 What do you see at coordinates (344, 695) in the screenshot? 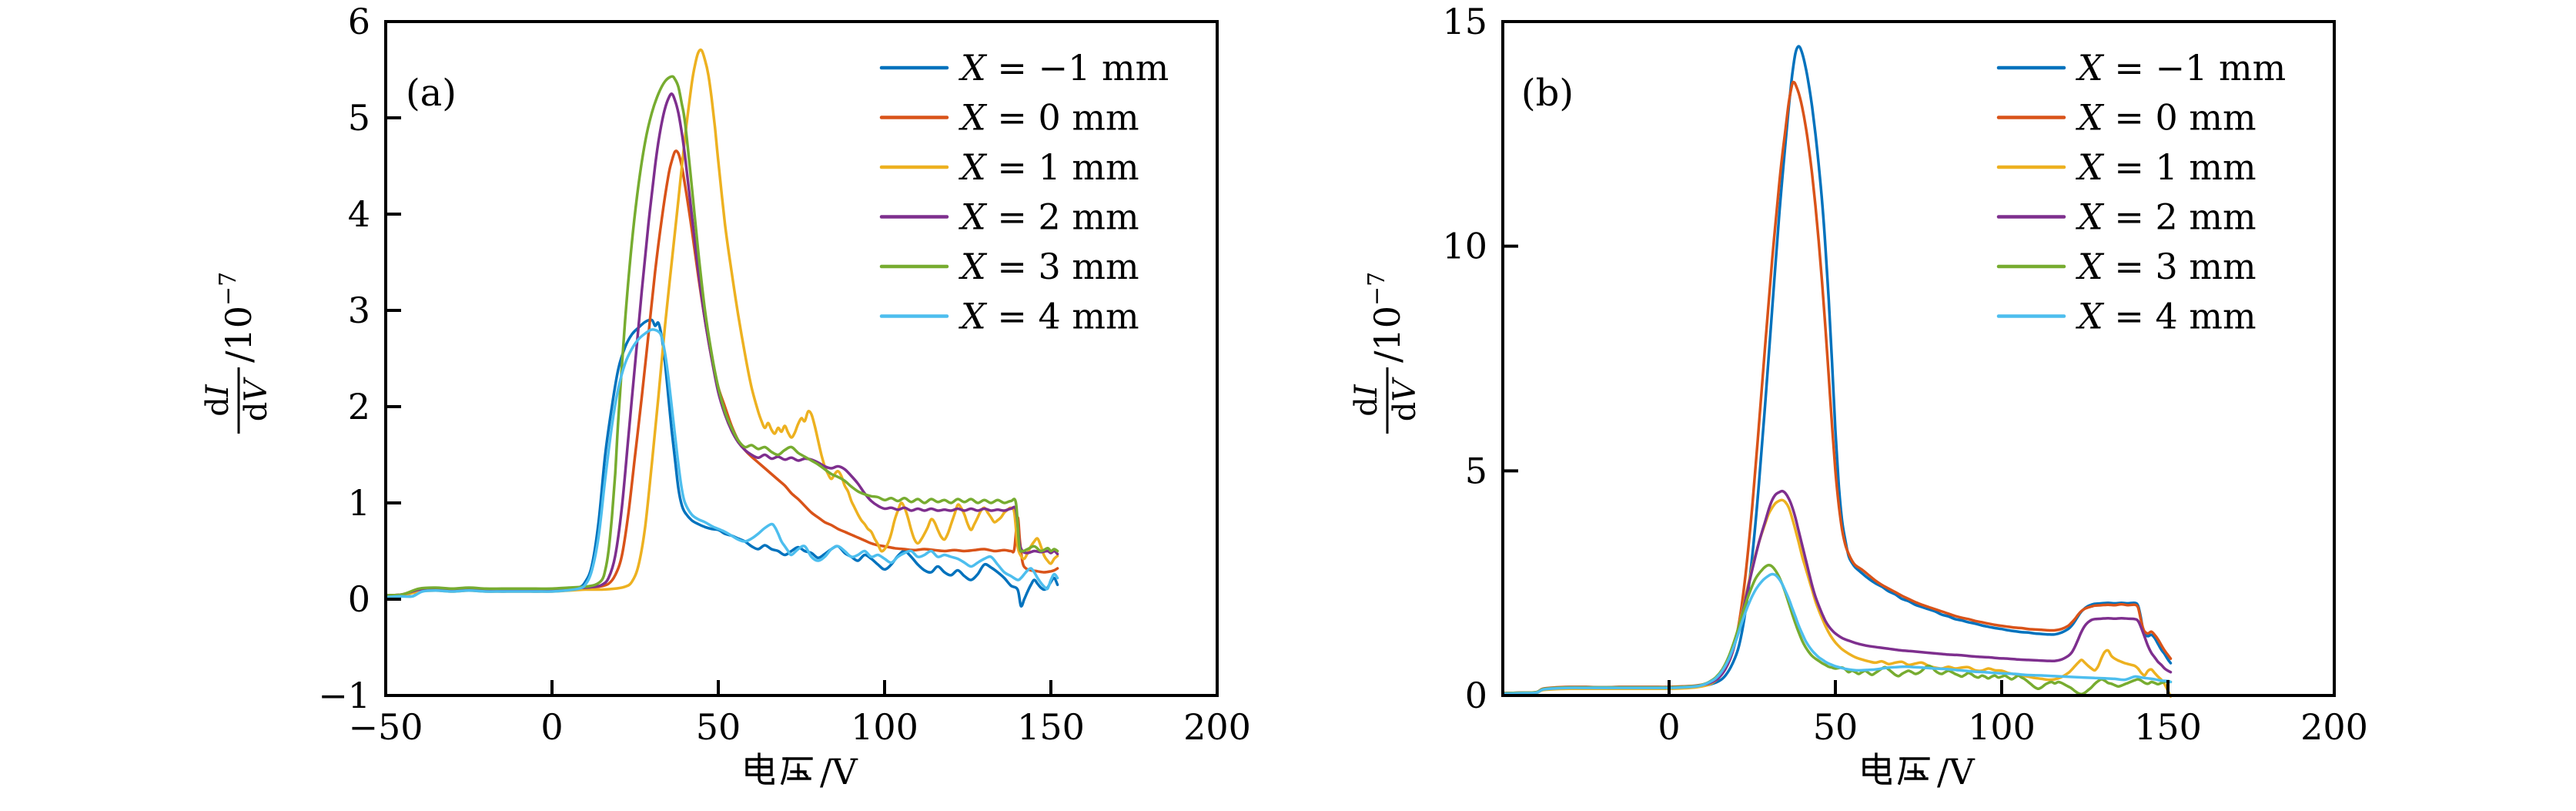
I see `y-tick-label: −1` at bounding box center [344, 695].